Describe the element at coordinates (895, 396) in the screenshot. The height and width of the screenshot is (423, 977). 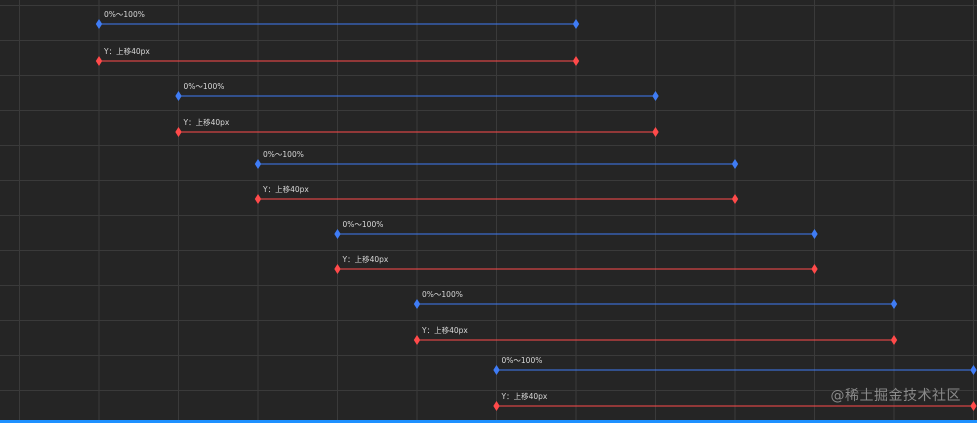
I see `watermark: @稀土掘金技术社区` at that location.